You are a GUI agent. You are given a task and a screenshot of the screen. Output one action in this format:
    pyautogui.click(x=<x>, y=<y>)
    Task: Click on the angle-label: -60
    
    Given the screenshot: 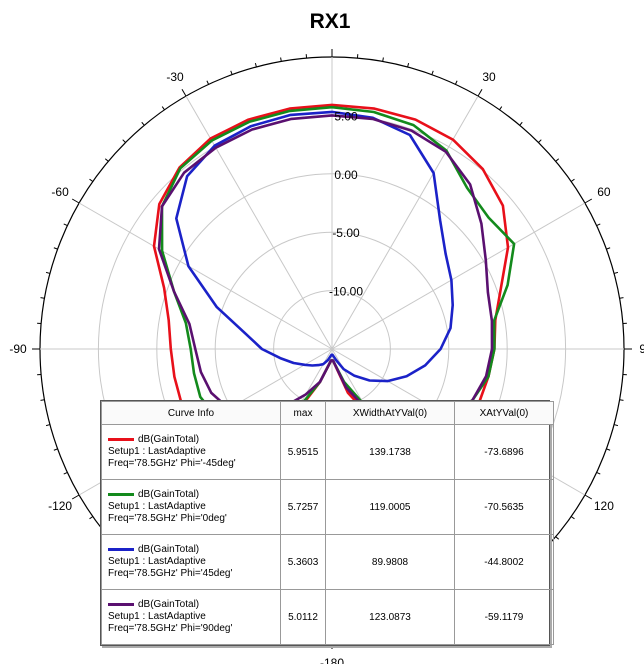 What is the action you would take?
    pyautogui.click(x=60, y=192)
    